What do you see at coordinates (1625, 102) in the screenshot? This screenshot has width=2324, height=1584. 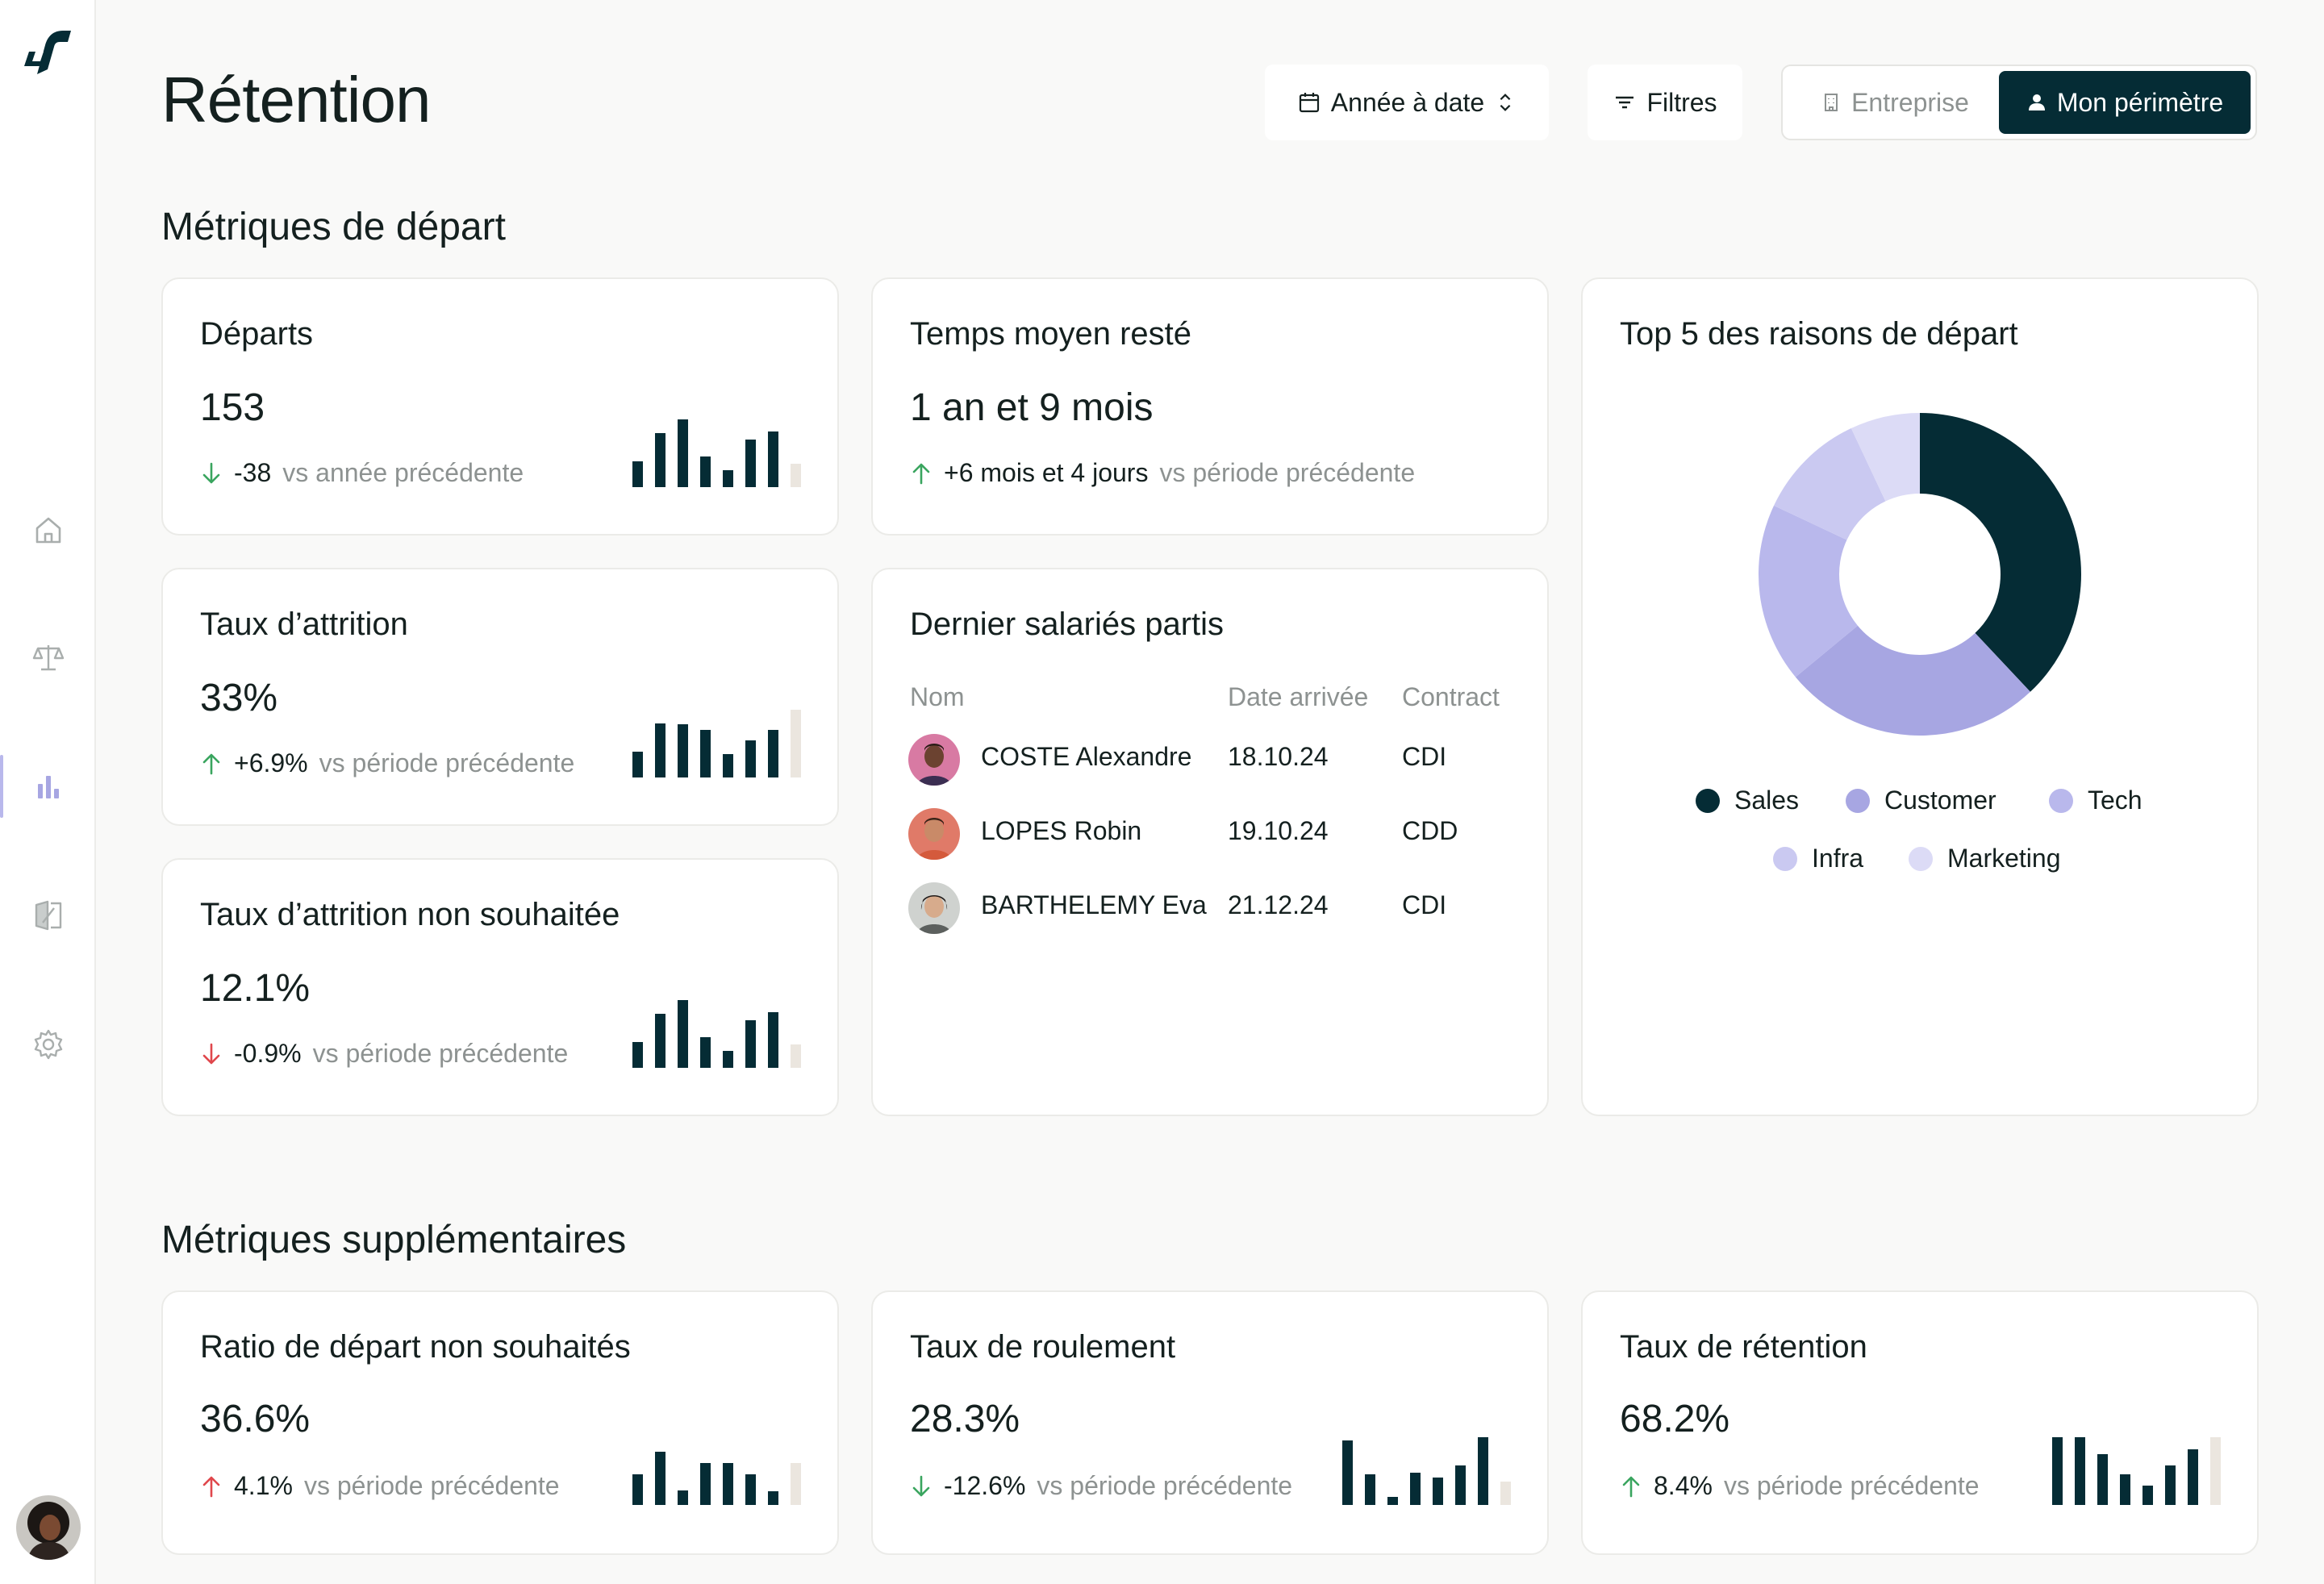 I see `filter-icon` at bounding box center [1625, 102].